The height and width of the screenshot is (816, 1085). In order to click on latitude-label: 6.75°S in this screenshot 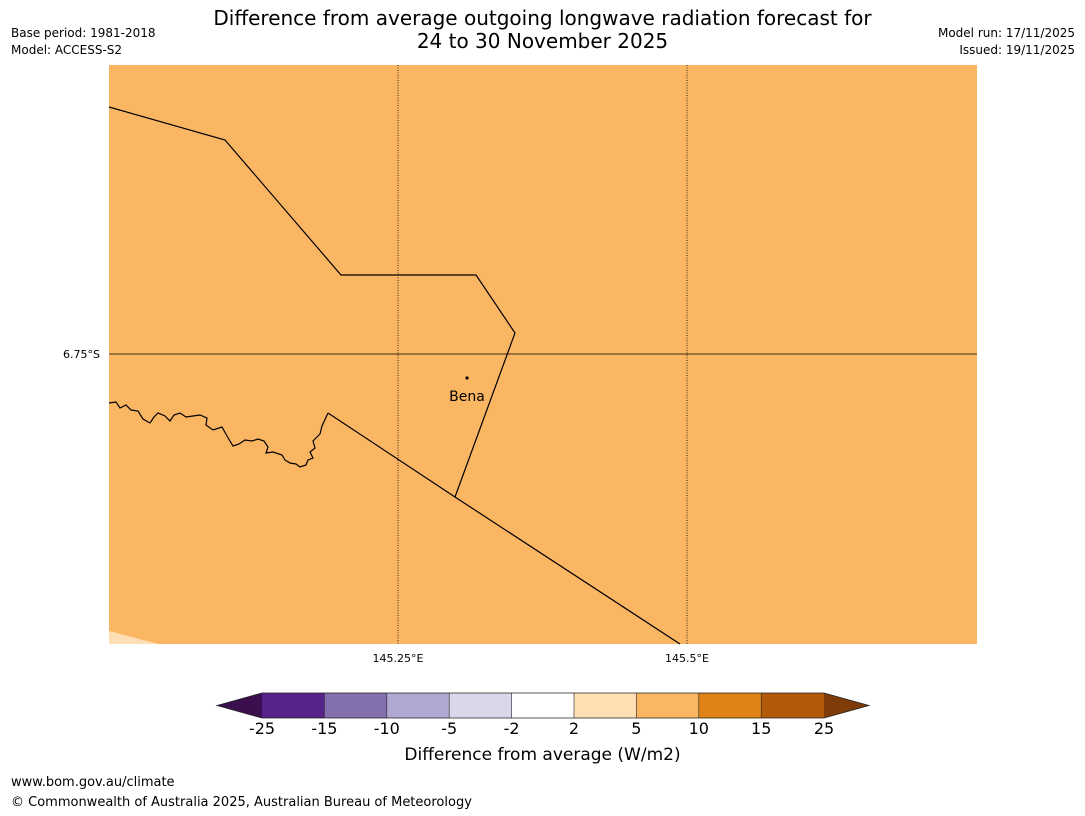, I will do `click(81, 354)`.